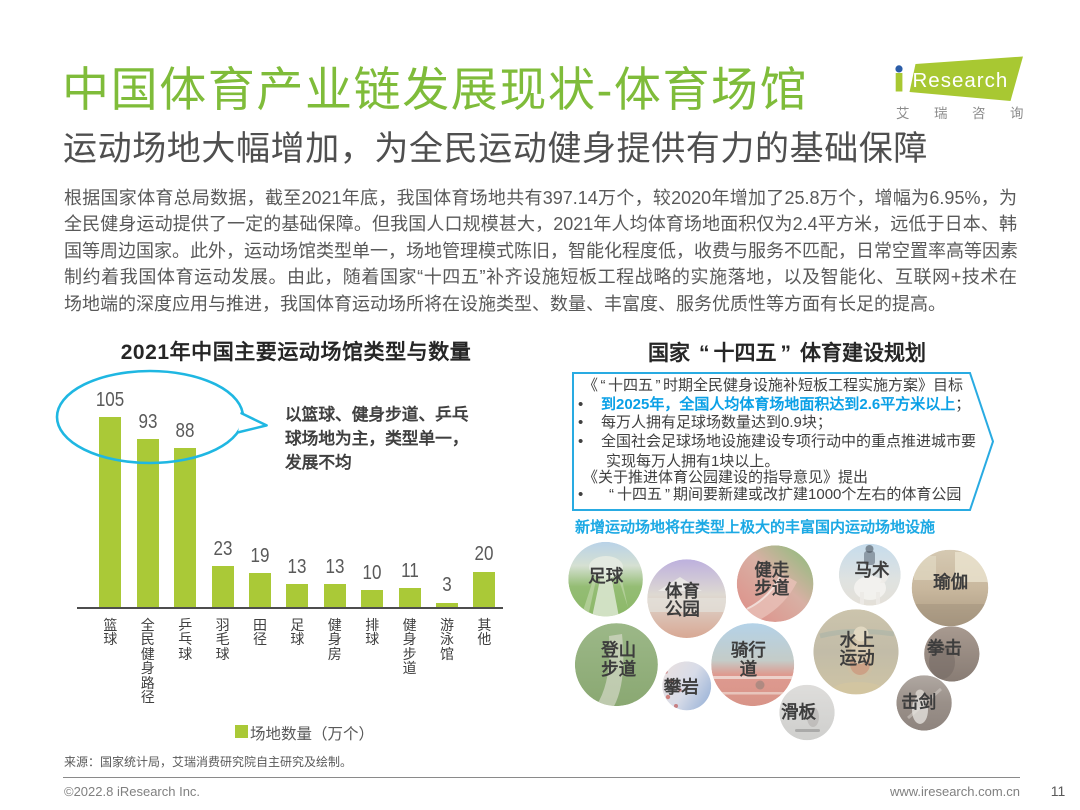  I want to click on svg-text: Research, so click(961, 80).